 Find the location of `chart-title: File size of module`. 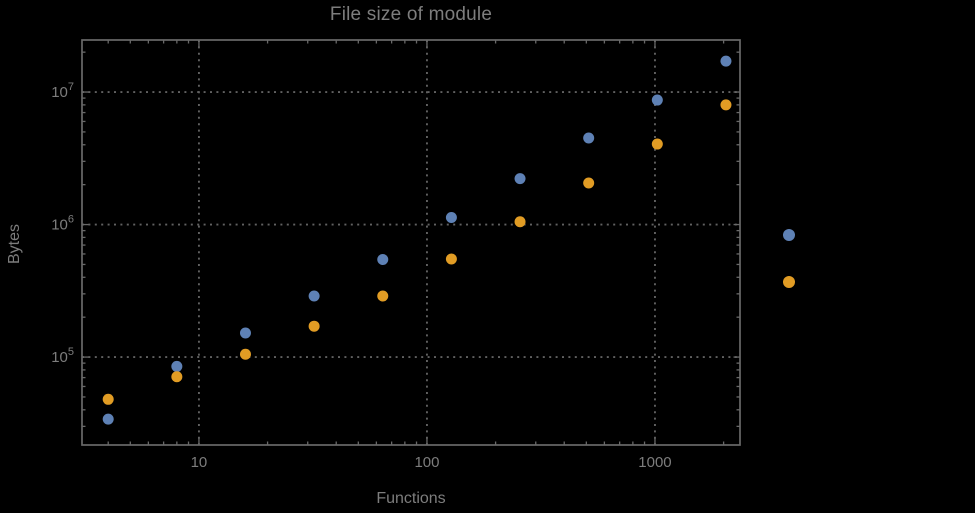

chart-title: File size of module is located at coordinates (411, 14).